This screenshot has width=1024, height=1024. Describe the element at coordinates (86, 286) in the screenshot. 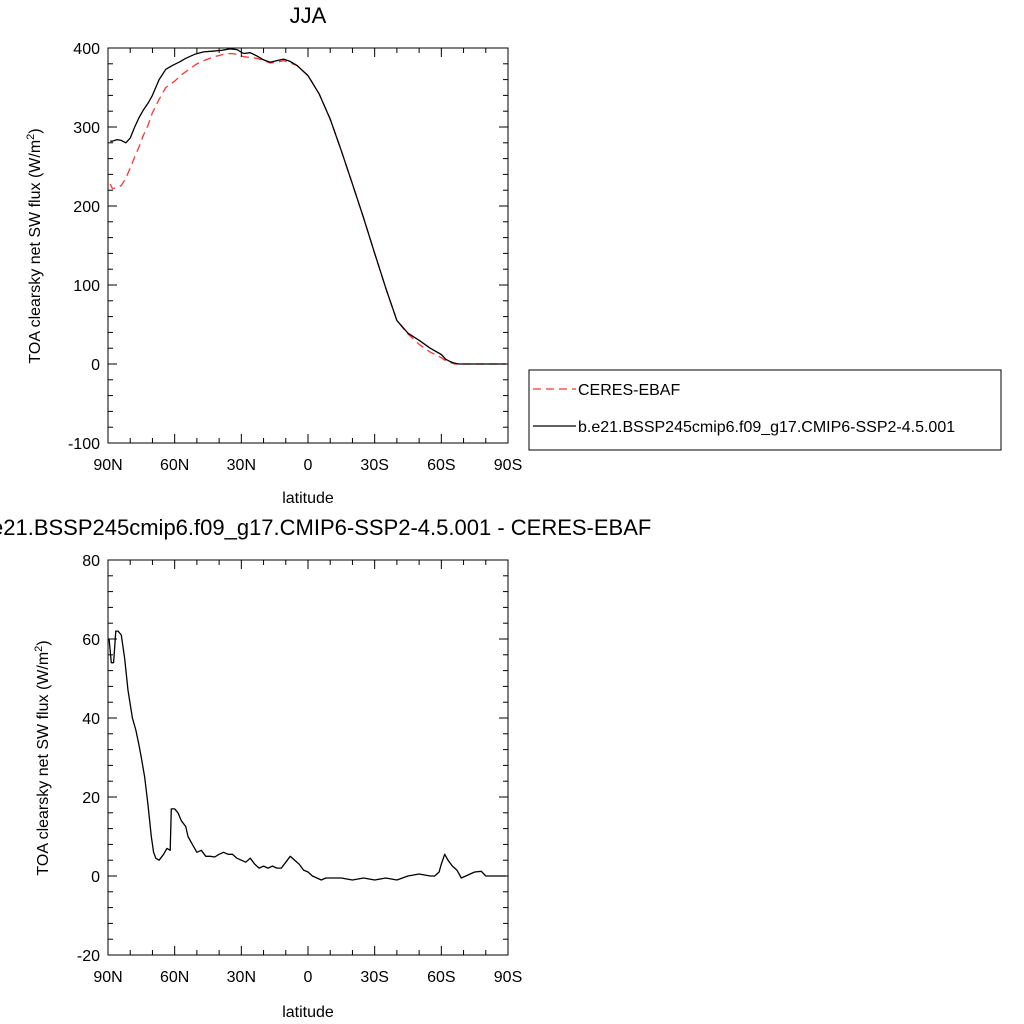

I see `top-y-tick-label-2: 100` at that location.